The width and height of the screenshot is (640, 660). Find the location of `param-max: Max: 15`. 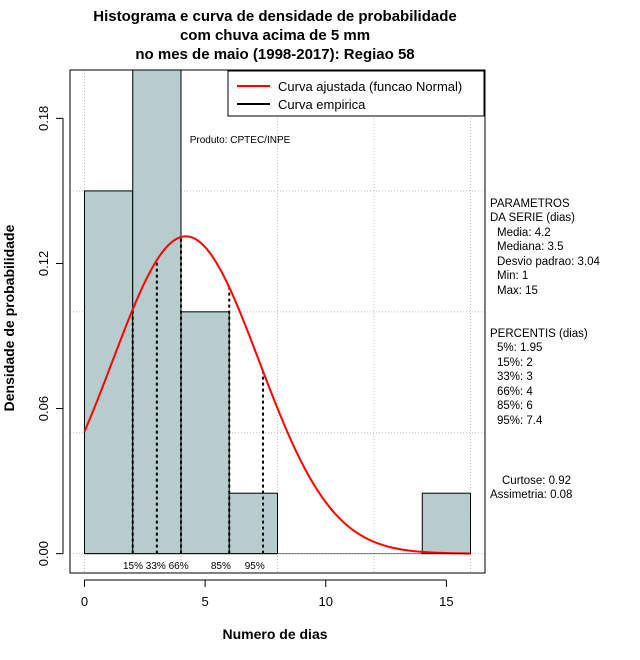

param-max: Max: 15 is located at coordinates (517, 291).